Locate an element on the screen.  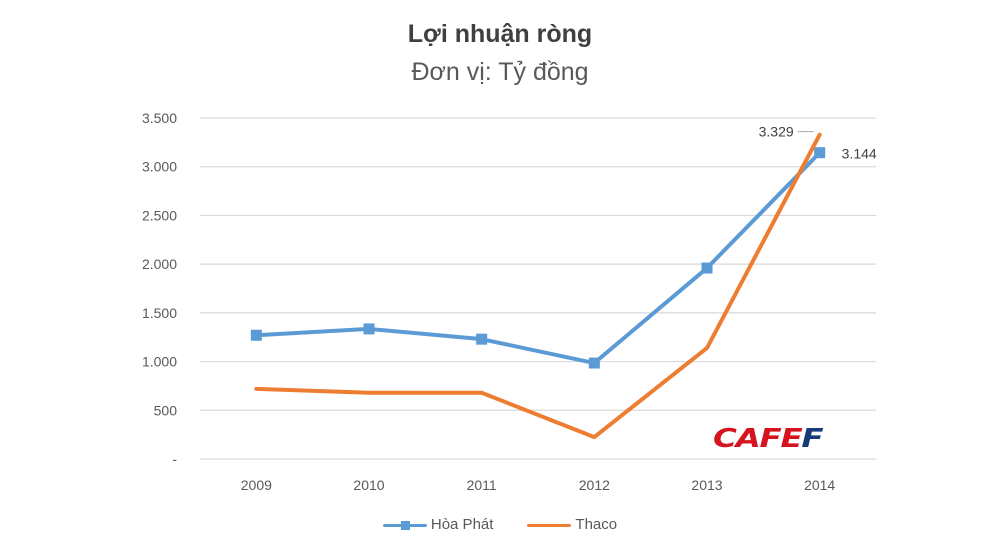
data-label-thaco-2014: 3.329 is located at coordinates (776, 132).